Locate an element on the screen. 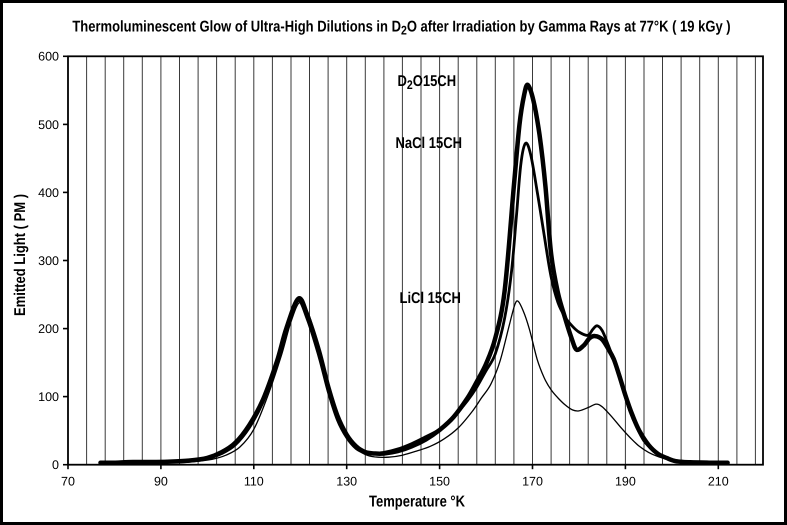 This screenshot has height=525, width=787. svg-text: 0 is located at coordinates (55, 465).